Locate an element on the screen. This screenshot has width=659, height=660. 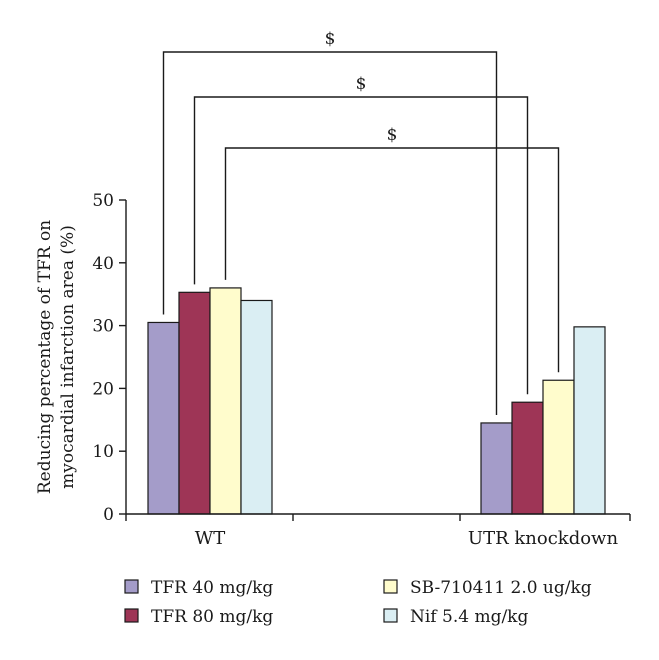
bar-2-utr-knockdown is located at coordinates (527, 458).